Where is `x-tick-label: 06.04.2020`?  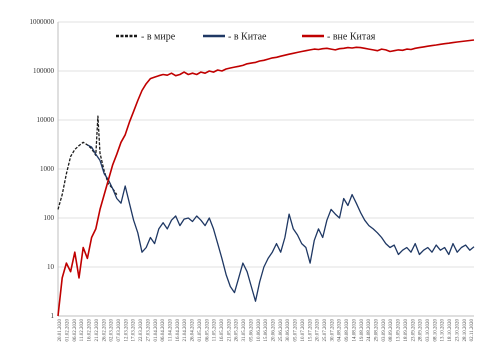 x-tick-label: 06.04.2020 is located at coordinates (163, 330).